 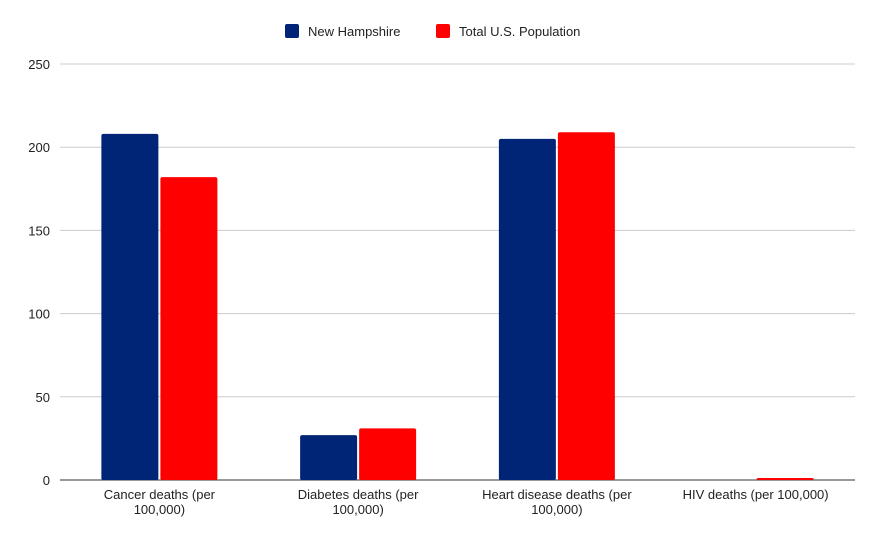 What do you see at coordinates (160, 494) in the screenshot?
I see `x-tick-label: Cancer deaths (per` at bounding box center [160, 494].